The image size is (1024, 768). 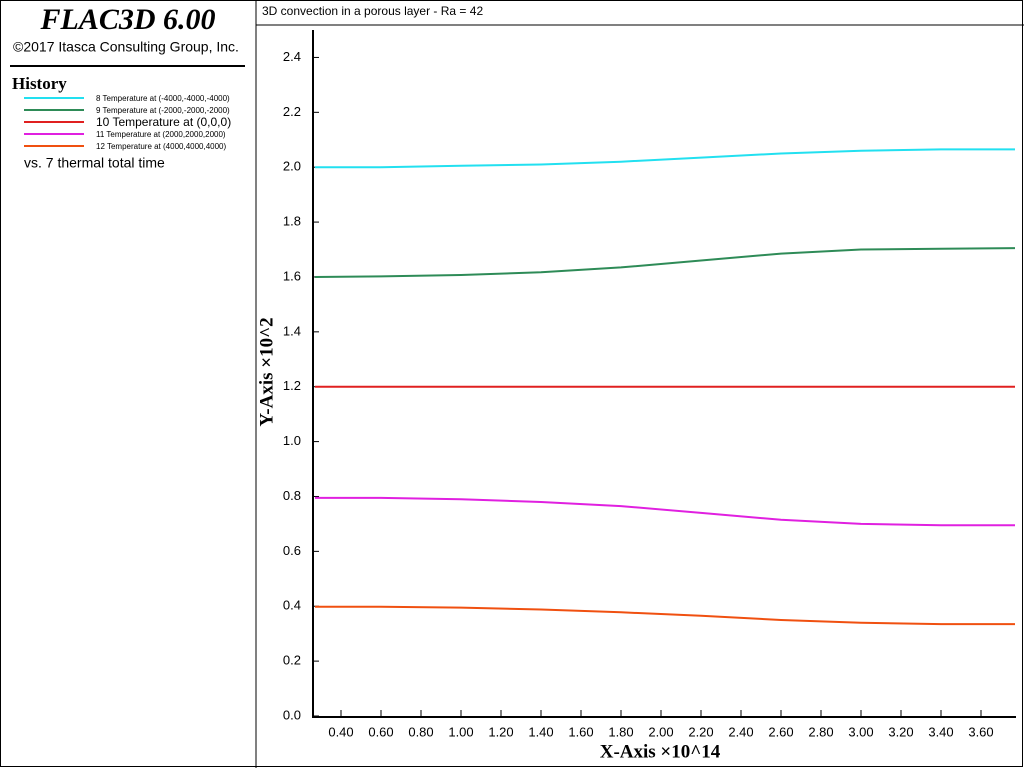 I want to click on y-tick-label: 2.4, so click(x=292, y=56).